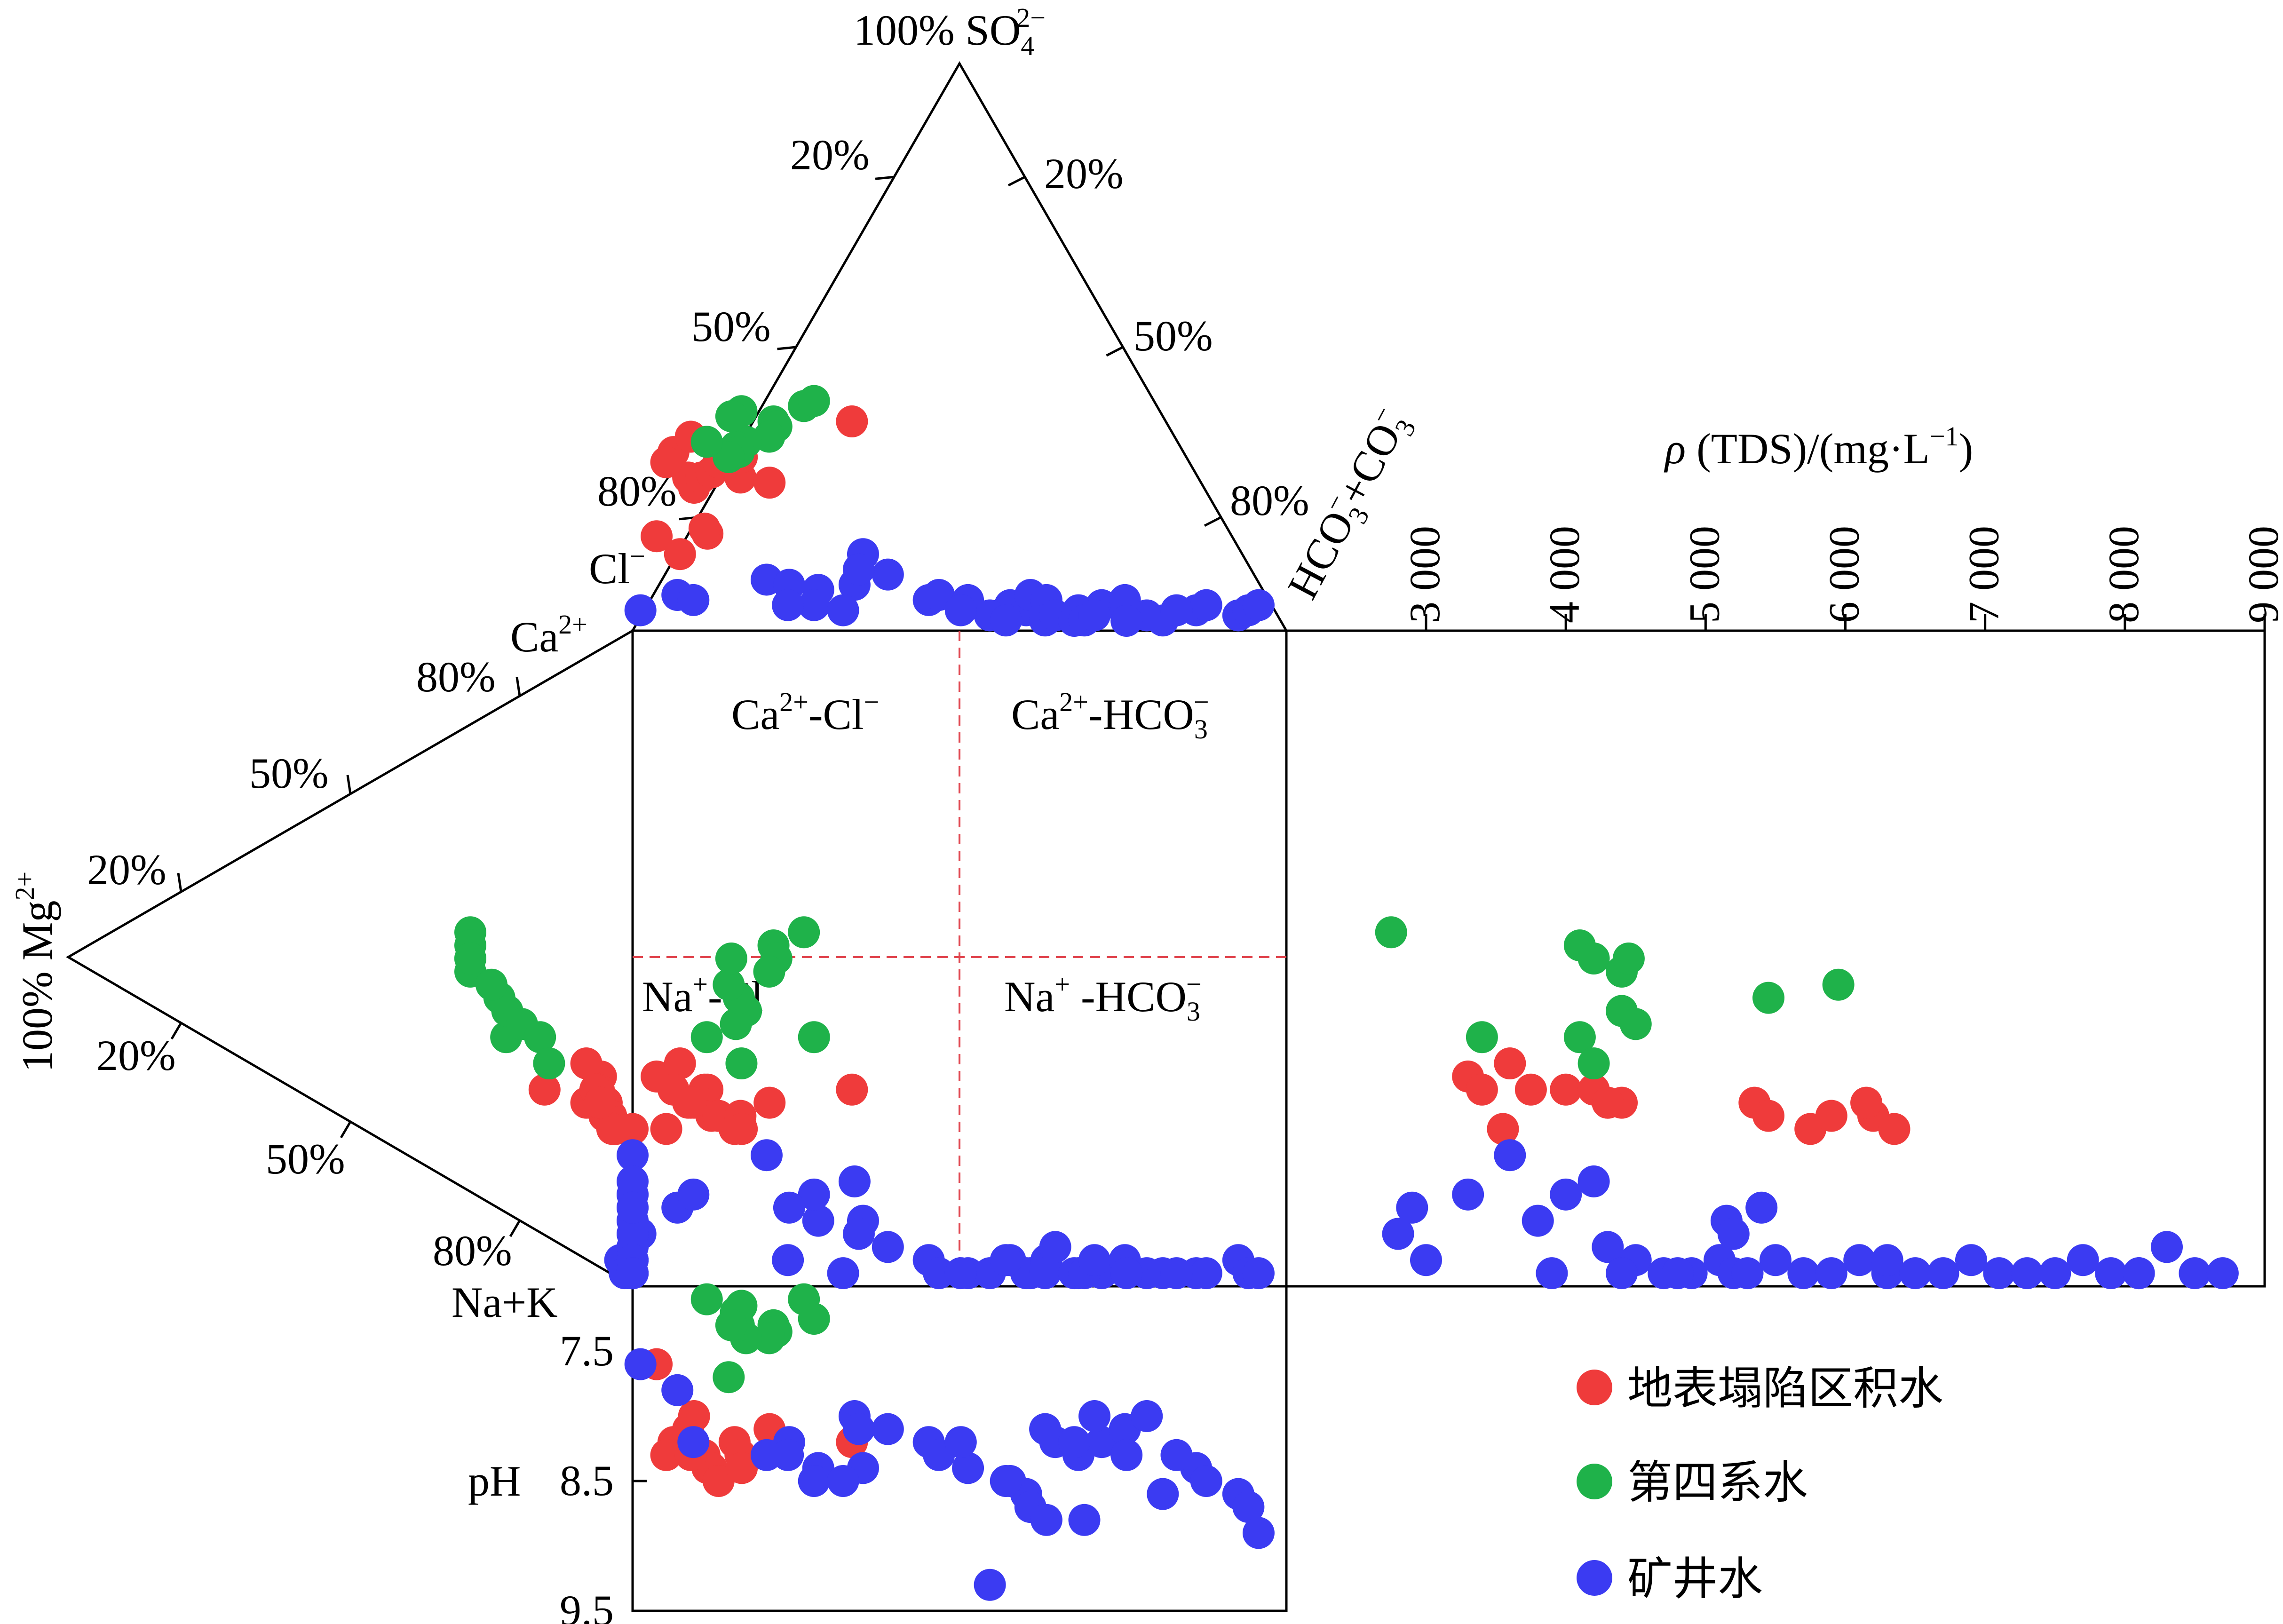  I want to click on left-lower-tick-50: 50%, so click(306, 1159).